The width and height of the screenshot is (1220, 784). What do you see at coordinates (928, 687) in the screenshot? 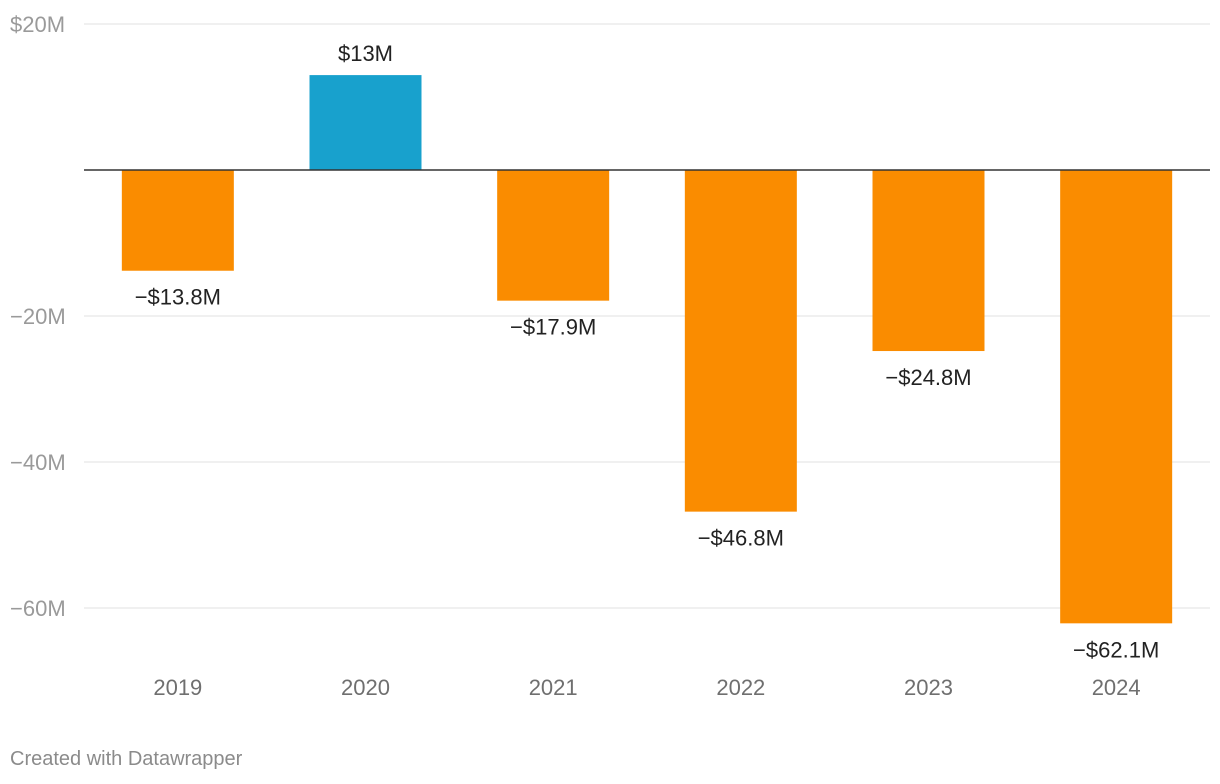
I see `x-tick-label: 2023` at bounding box center [928, 687].